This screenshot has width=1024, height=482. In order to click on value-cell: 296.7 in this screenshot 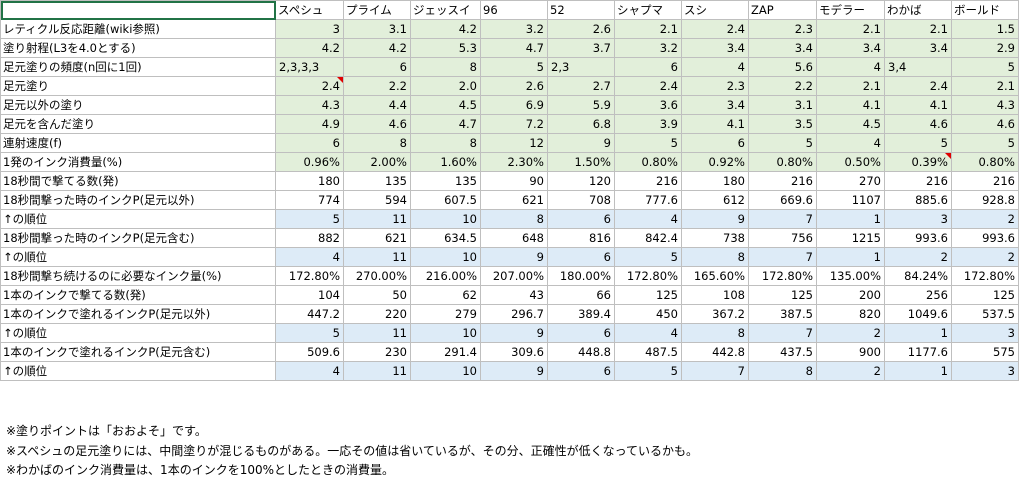, I will do `click(514, 314)`.